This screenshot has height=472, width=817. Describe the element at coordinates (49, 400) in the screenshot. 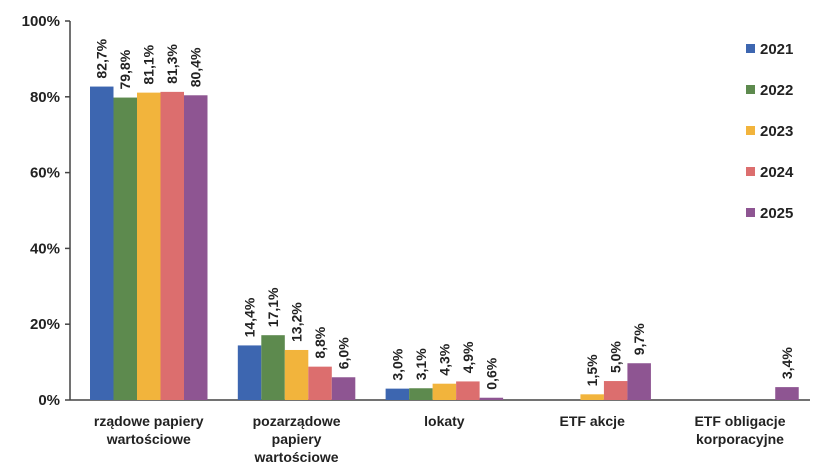

I see `y-tick-label: 0%` at that location.